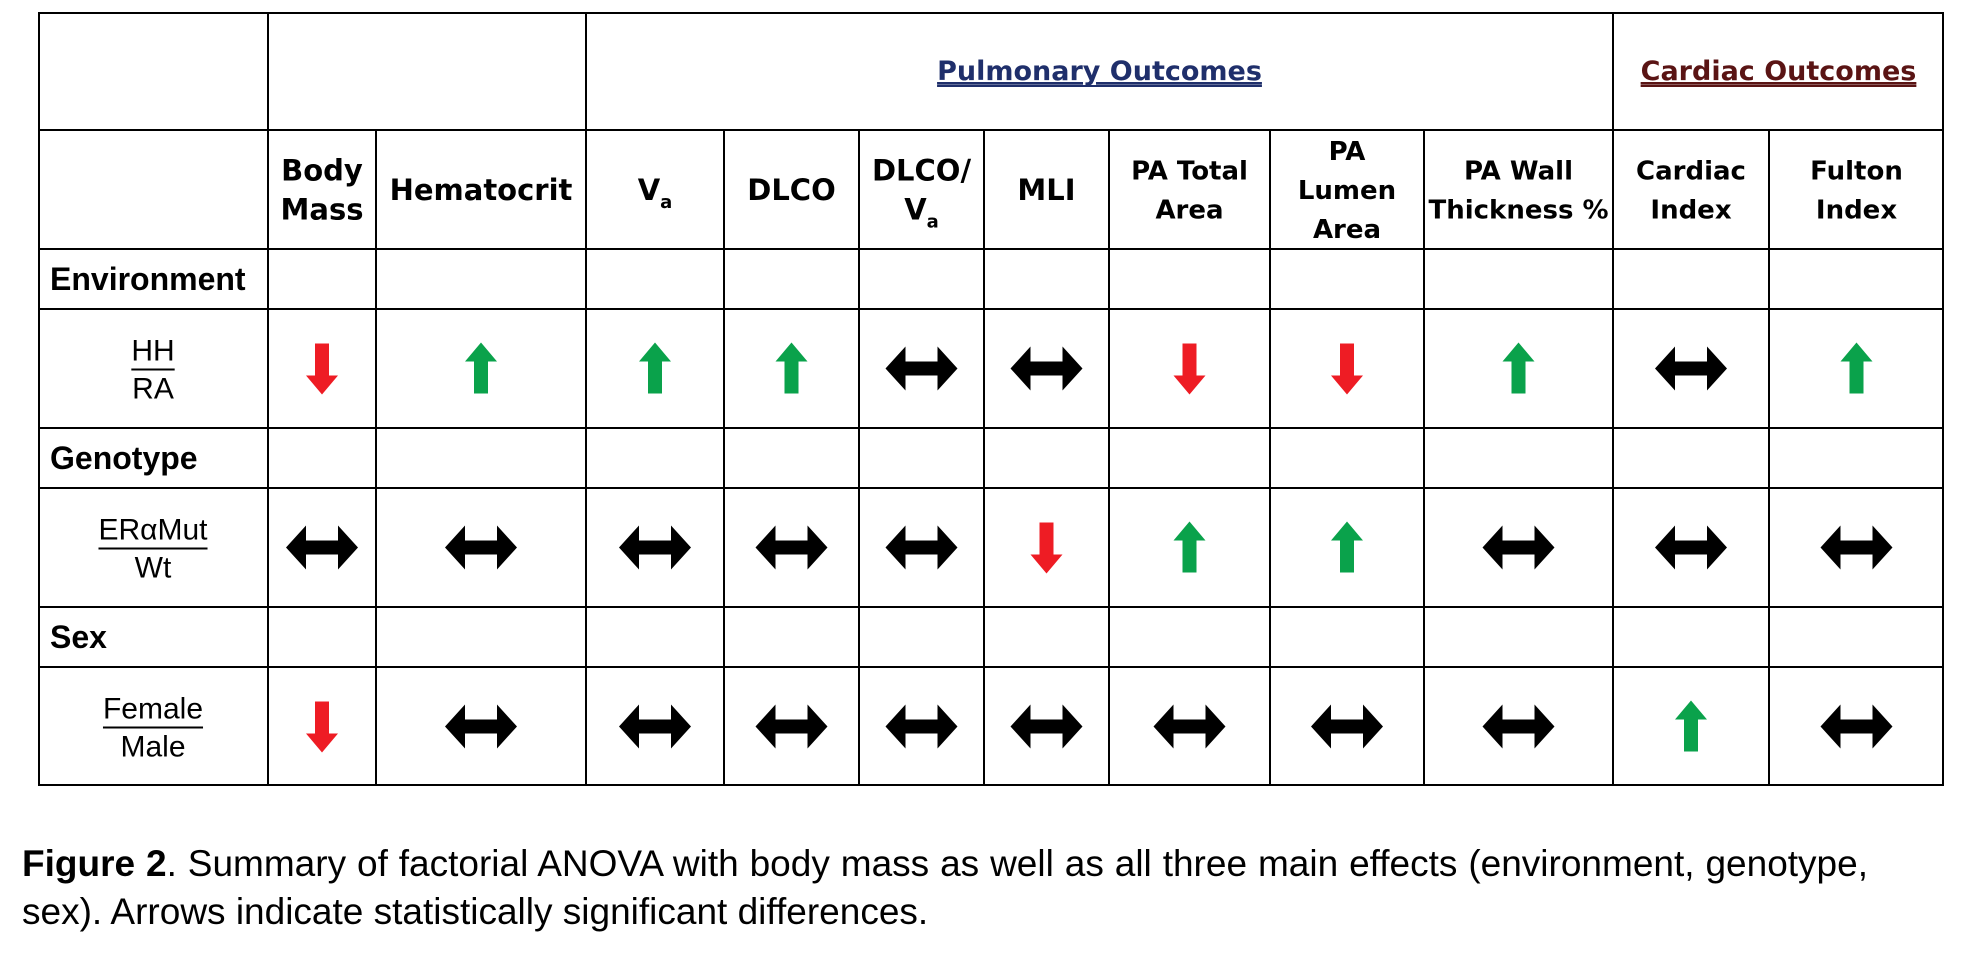 This screenshot has width=1964, height=960. What do you see at coordinates (1189, 190) in the screenshot?
I see `column-header: PA Total Area` at bounding box center [1189, 190].